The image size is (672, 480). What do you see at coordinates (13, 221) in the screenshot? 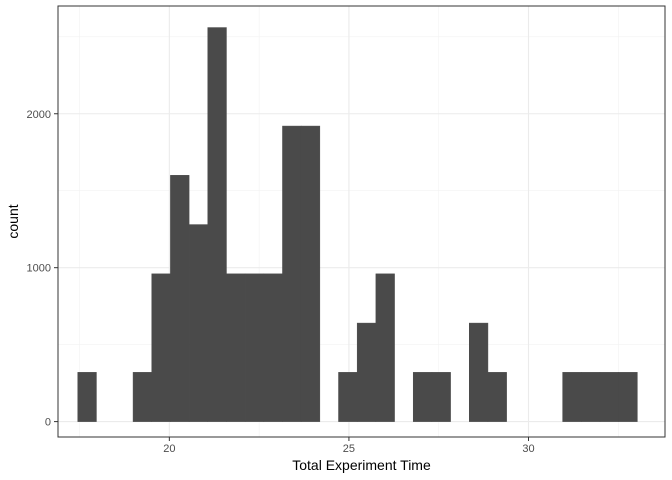
I see `y-axis-title: count` at bounding box center [13, 221].